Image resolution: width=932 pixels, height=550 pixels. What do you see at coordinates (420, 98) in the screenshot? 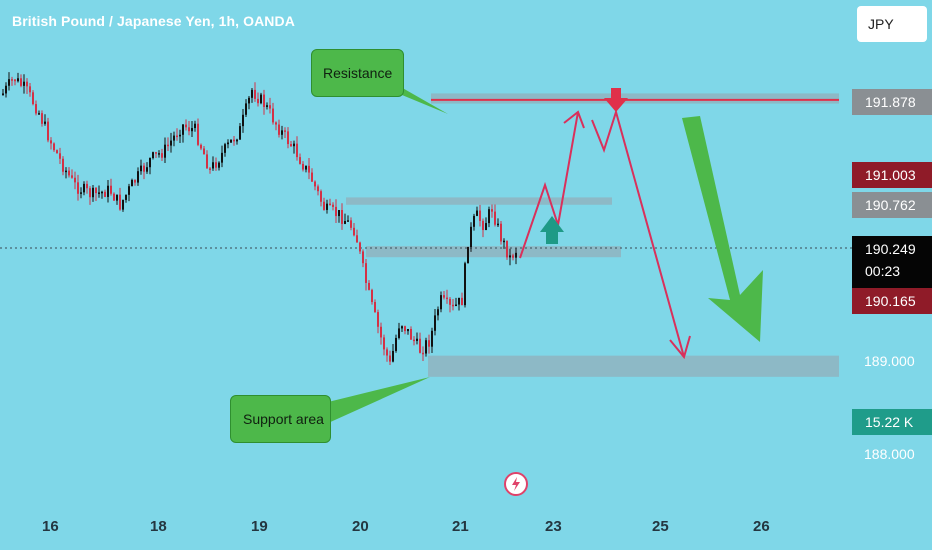
I see `resistance-callout-pointer` at bounding box center [420, 98].